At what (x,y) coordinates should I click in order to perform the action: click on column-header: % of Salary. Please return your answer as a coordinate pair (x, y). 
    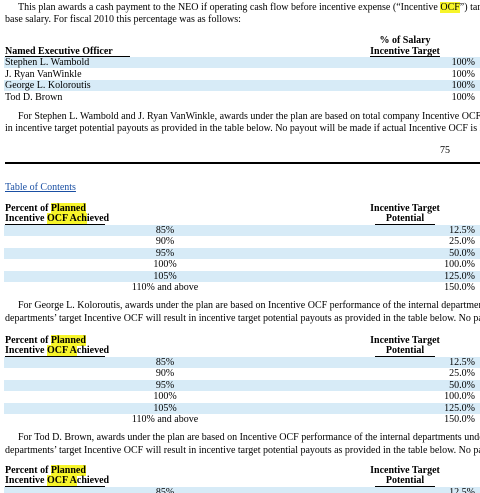
    Looking at the image, I should click on (405, 40).